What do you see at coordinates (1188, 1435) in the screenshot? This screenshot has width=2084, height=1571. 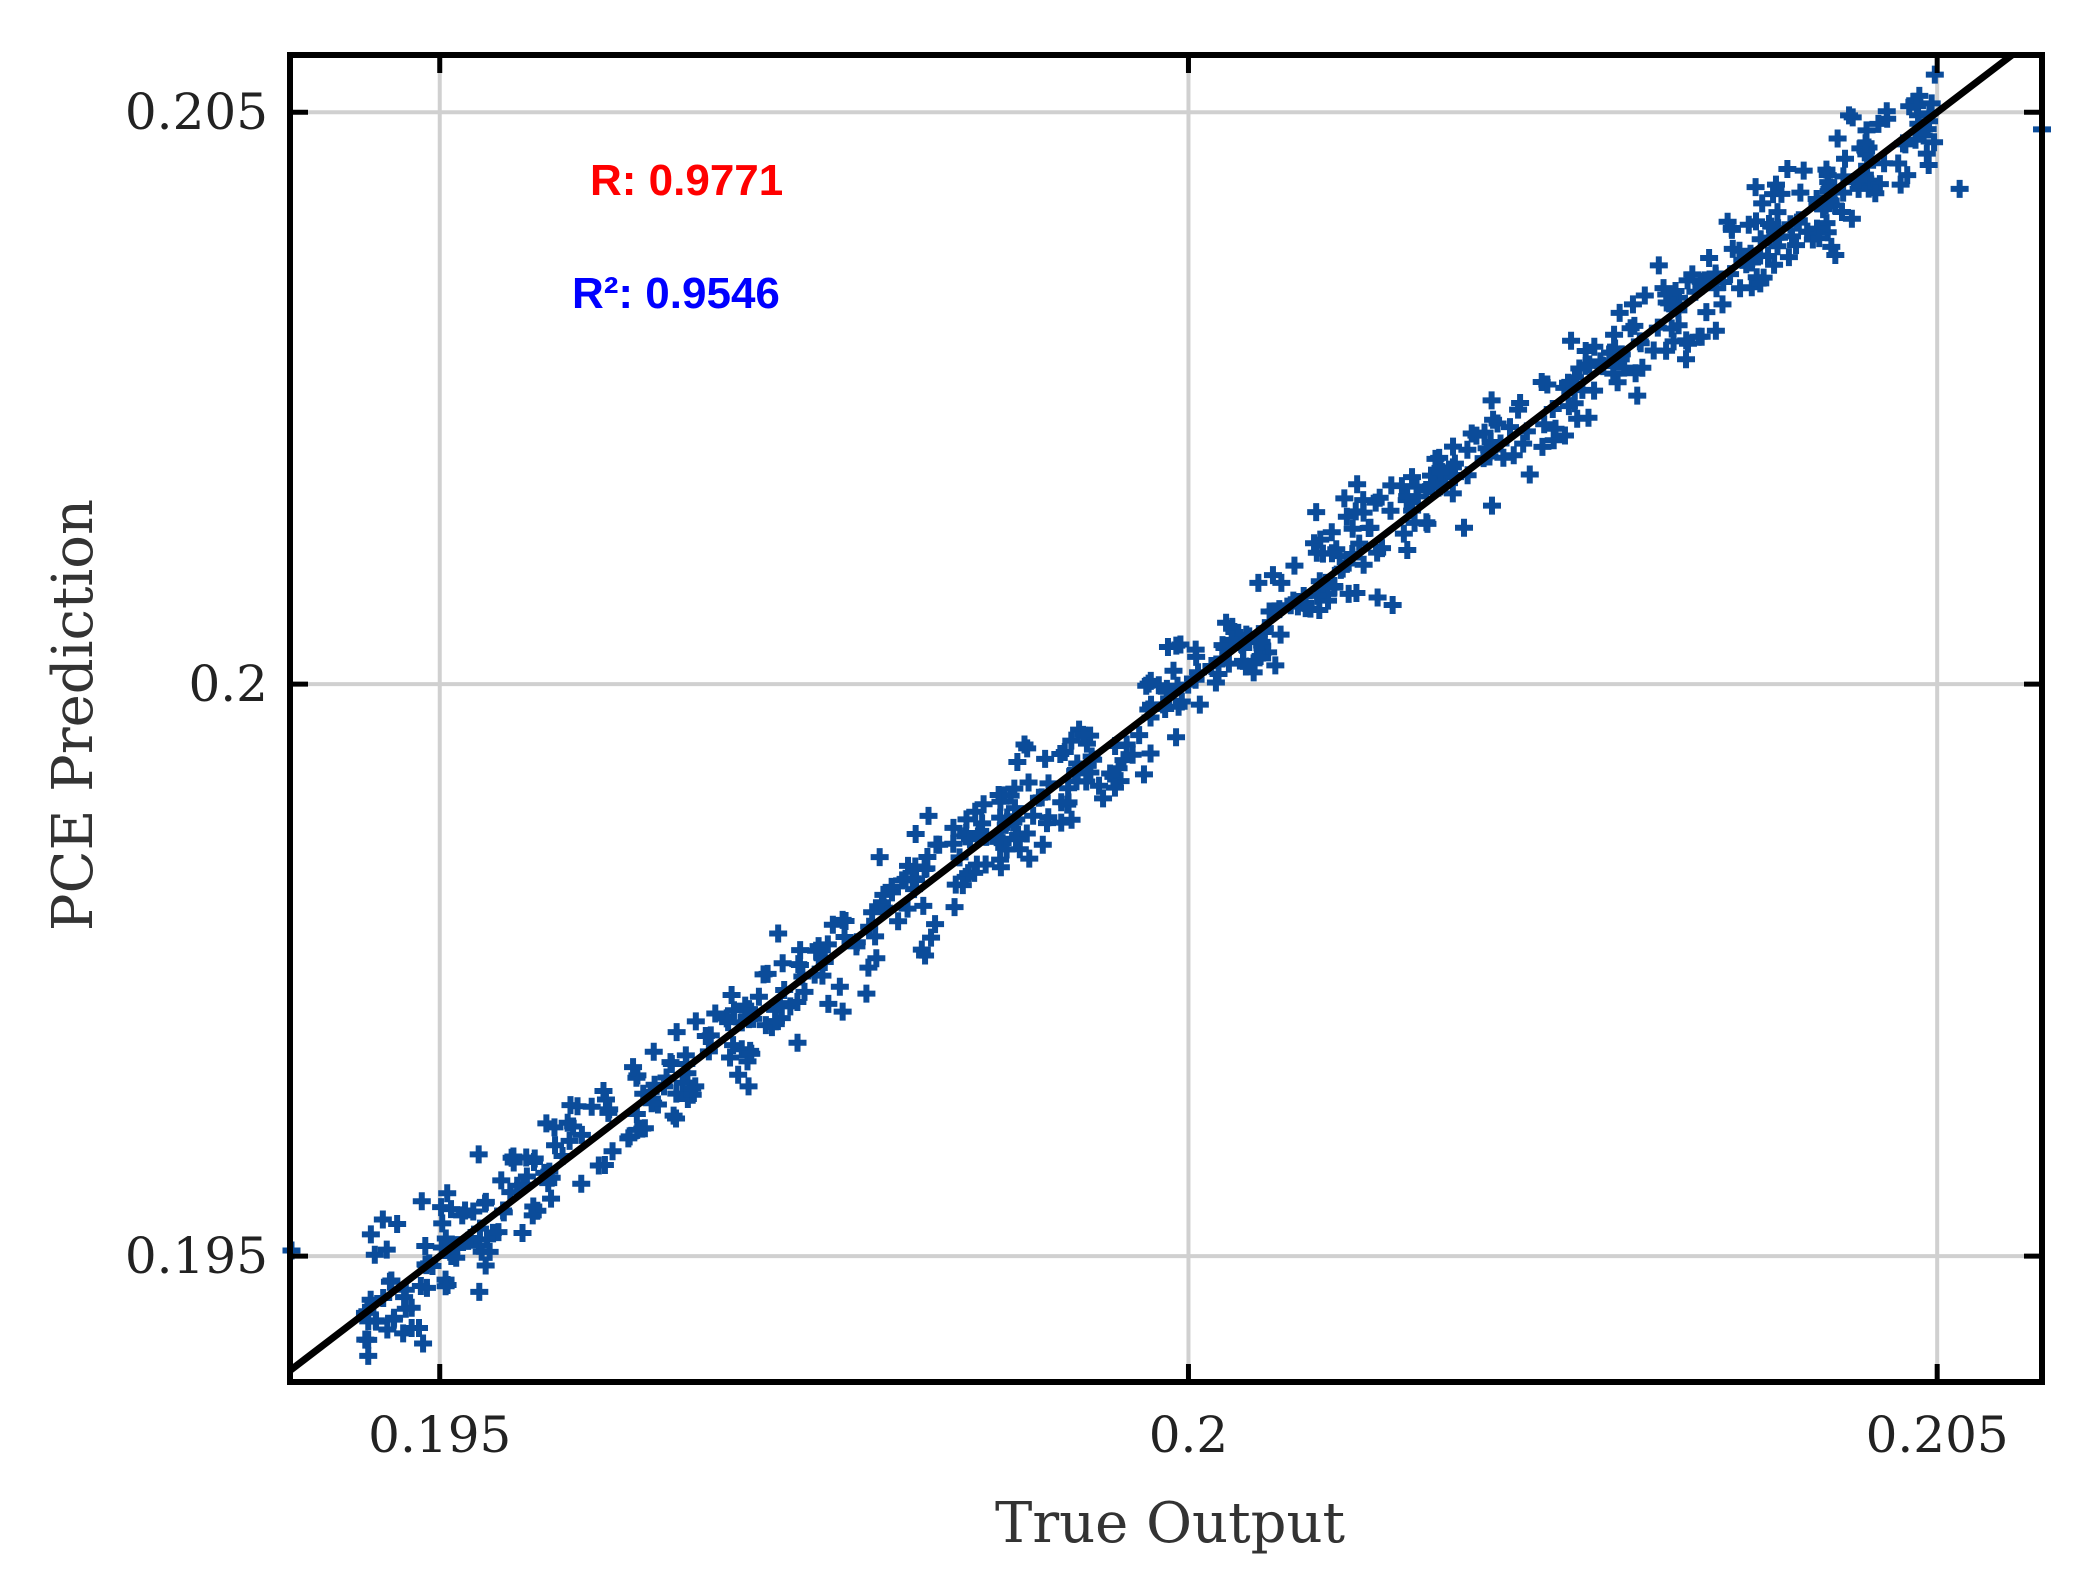 I see `x-tick-labels: 0.195 0.2 0.205` at bounding box center [1188, 1435].